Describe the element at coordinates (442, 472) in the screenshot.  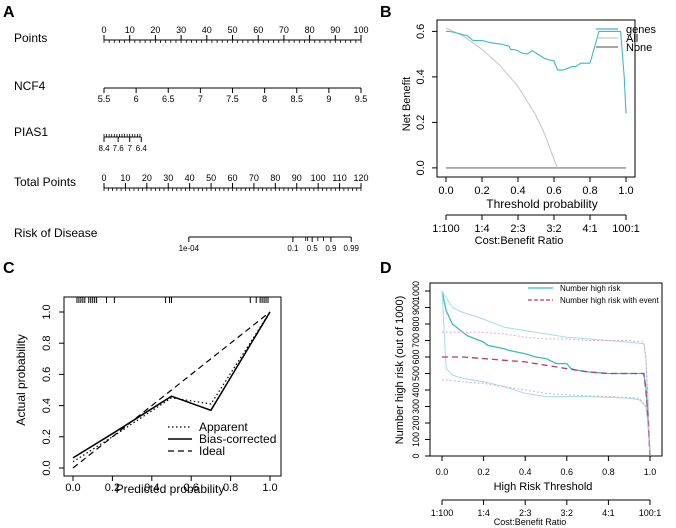
I see `x-tick-label-d: 0.0` at that location.